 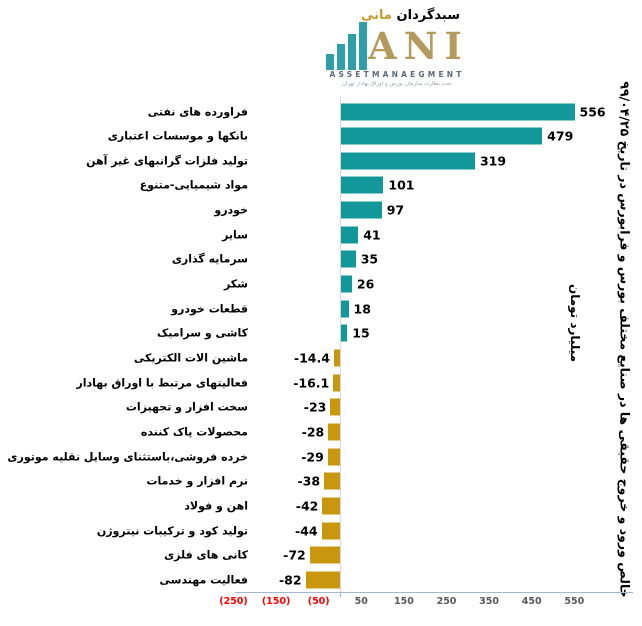 I want to click on brand-latin-text: ANI, so click(x=418, y=46).